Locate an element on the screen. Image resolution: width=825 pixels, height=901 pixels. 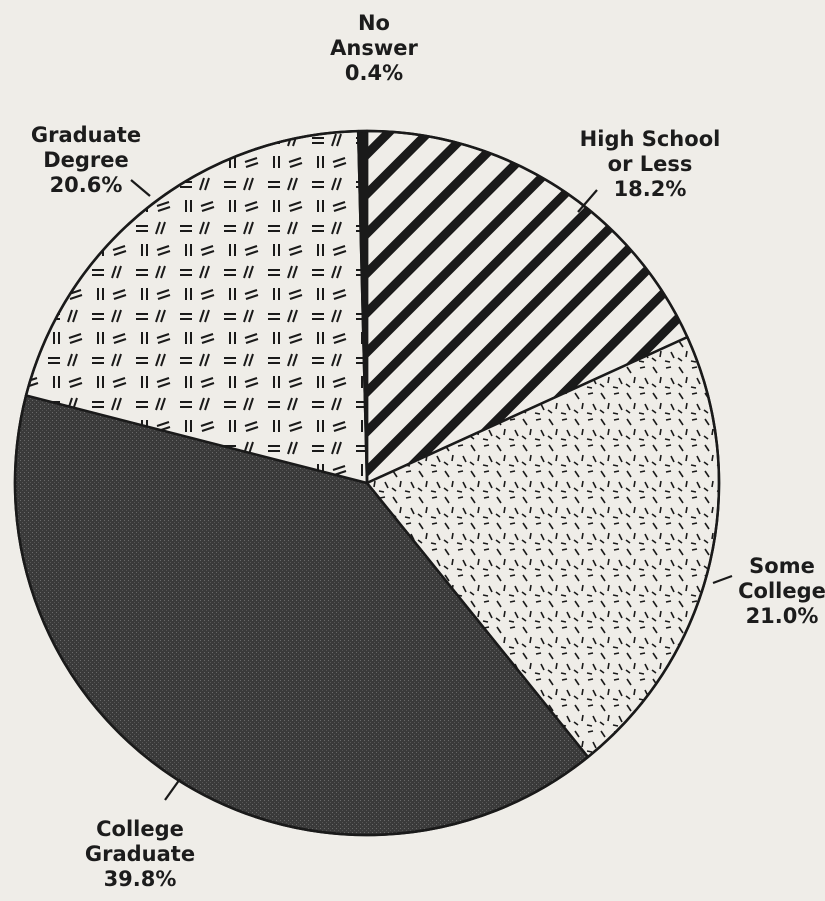
slice-label-0: High School or Less 18.2% is located at coordinates (650, 164).